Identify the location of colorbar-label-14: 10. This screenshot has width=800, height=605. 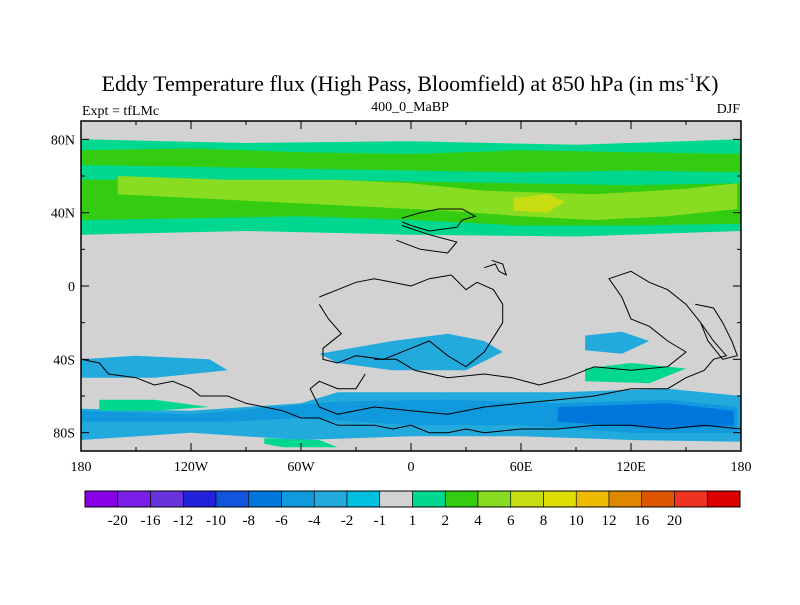
(576, 521).